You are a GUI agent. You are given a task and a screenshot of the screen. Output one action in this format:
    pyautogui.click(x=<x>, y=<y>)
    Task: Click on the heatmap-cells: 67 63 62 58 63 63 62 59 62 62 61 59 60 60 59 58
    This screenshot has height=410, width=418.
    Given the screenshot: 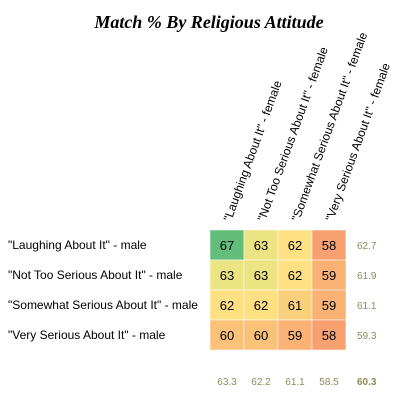 What is the action you would take?
    pyautogui.click(x=278, y=290)
    